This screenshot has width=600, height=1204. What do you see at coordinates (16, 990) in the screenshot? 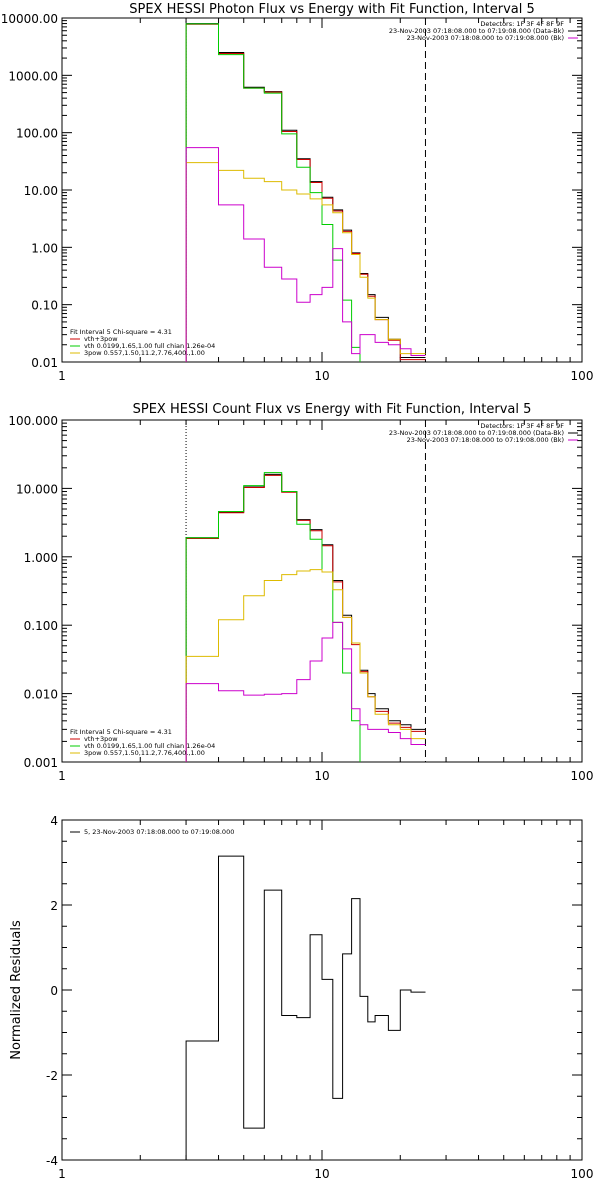
I see `y-axis-label: Normalized Residuals` at bounding box center [16, 990].